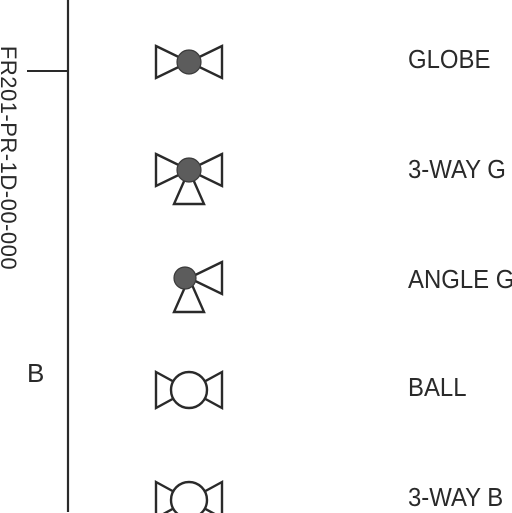  I want to click on legend-label-ball: BALL, so click(437, 387).